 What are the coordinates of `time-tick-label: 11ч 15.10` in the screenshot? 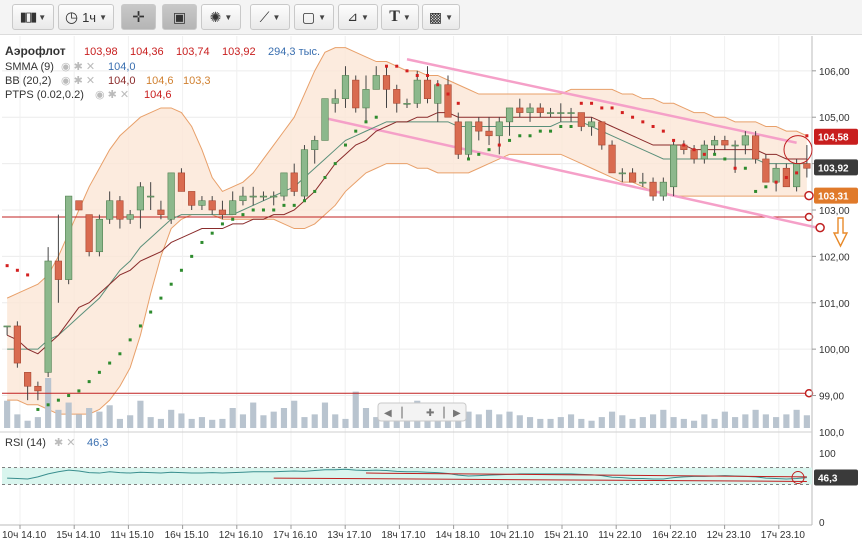 It's located at (132, 535).